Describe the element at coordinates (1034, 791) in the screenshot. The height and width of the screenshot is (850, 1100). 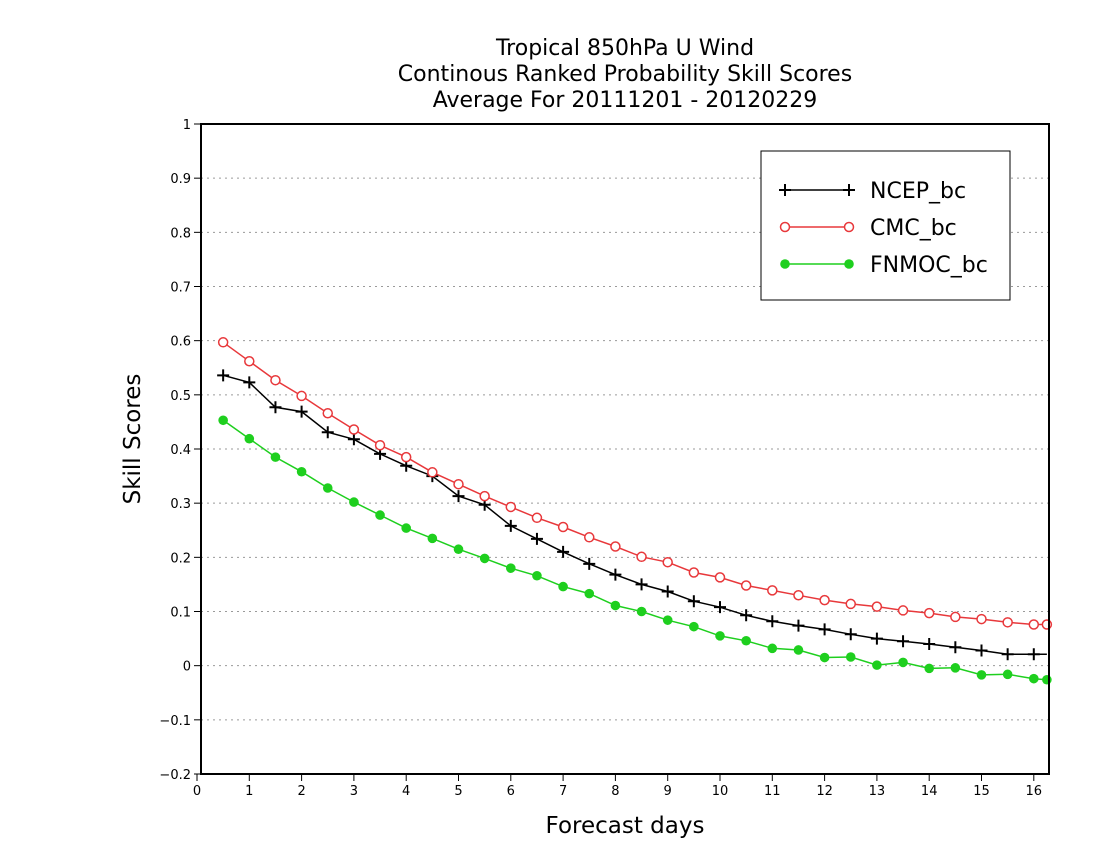
I see `x-tick-label: 16` at that location.